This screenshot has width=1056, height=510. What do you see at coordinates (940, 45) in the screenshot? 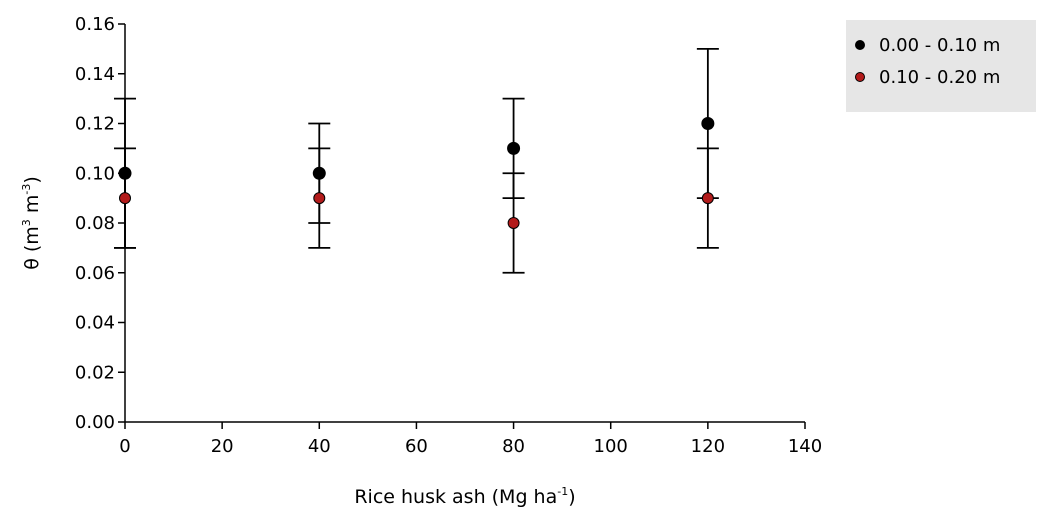
I see `legend-label-series-1: 0.00 - 0.10 m` at bounding box center [940, 45].